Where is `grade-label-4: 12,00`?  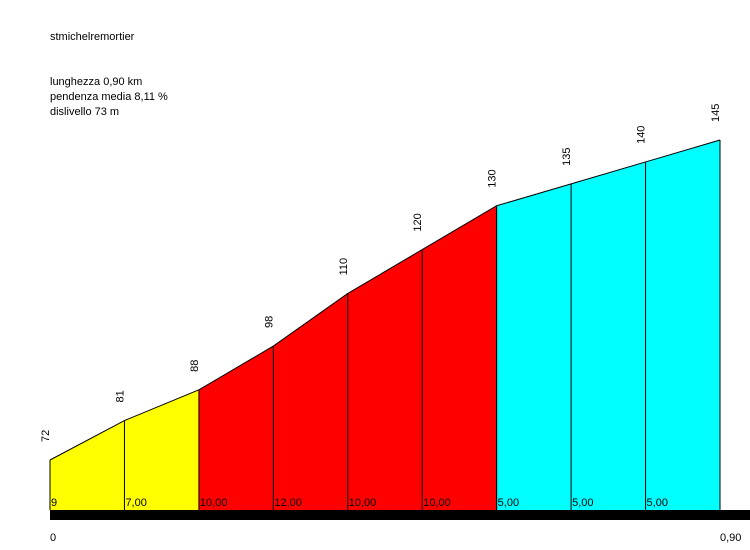
grade-label-4: 12,00 is located at coordinates (288, 503).